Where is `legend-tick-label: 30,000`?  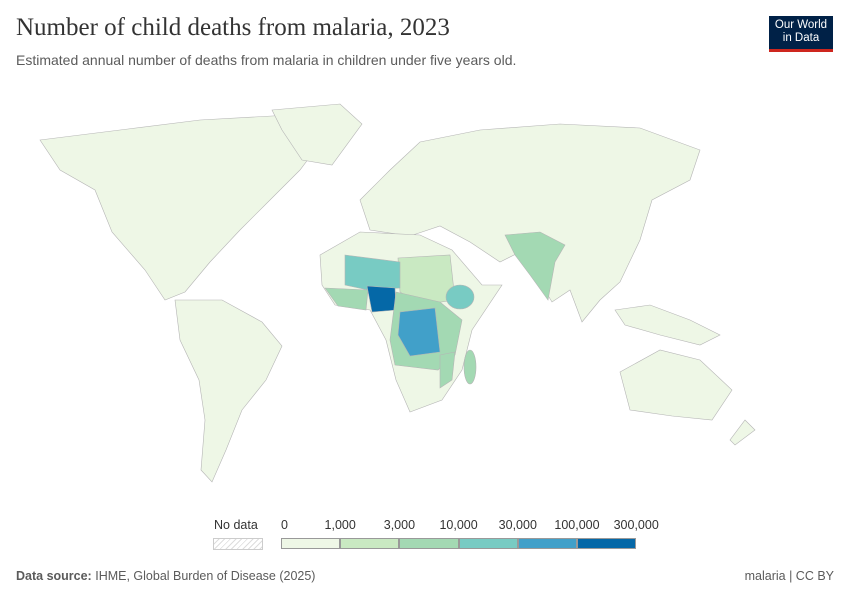
legend-tick-label: 30,000 is located at coordinates (517, 525).